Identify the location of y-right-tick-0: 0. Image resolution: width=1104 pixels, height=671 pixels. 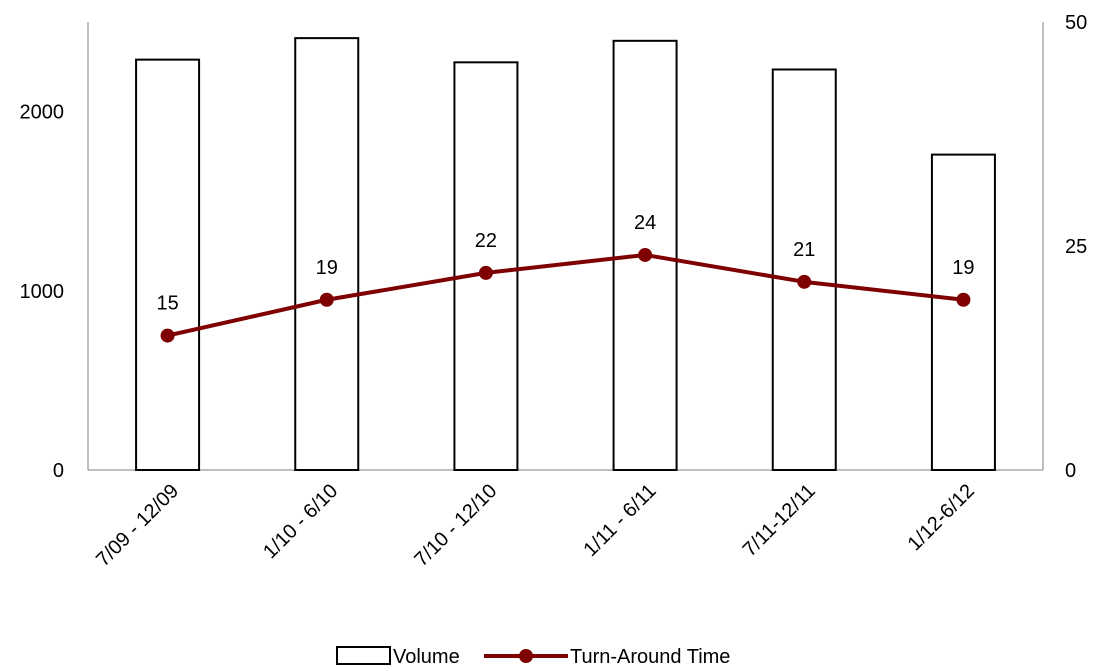
(1070, 471).